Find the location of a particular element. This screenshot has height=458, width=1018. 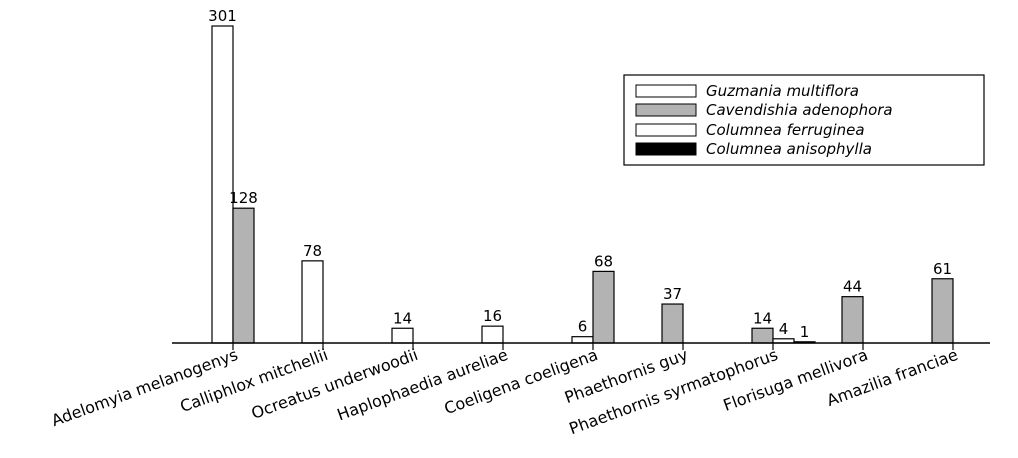

legend-swatch-guzmania is located at coordinates (666, 91).